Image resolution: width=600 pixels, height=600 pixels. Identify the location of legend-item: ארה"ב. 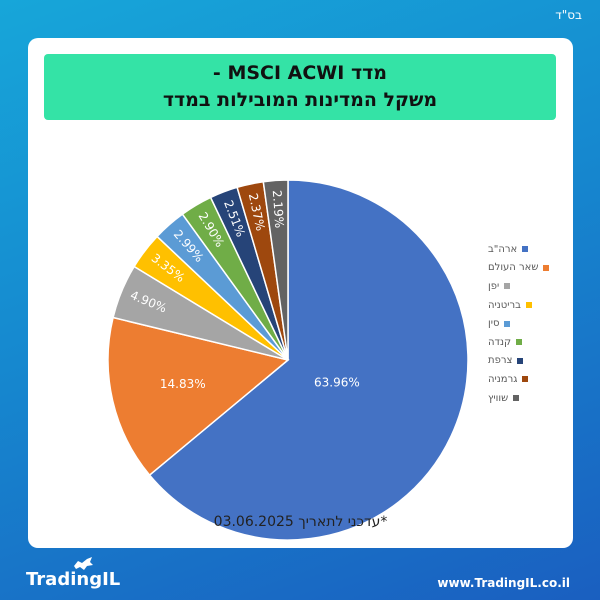
(518, 249).